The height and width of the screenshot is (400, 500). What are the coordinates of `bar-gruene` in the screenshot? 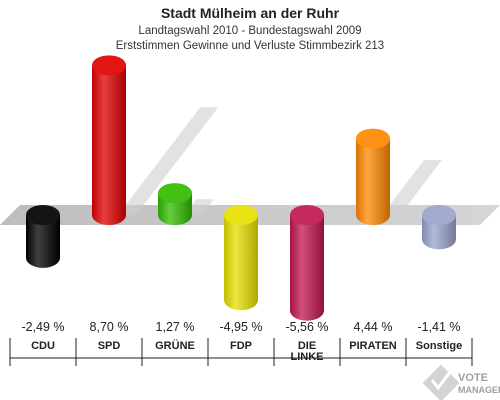 It's located at (175, 204).